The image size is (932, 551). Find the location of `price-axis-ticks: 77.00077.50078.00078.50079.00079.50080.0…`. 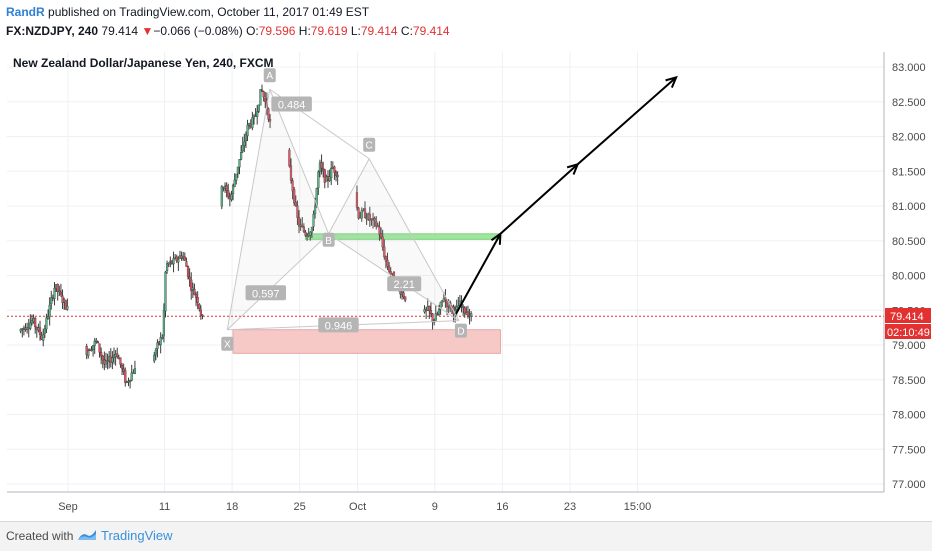

price-axis-ticks: 77.00077.50078.00078.50079.00079.50080.0… is located at coordinates (909, 276).